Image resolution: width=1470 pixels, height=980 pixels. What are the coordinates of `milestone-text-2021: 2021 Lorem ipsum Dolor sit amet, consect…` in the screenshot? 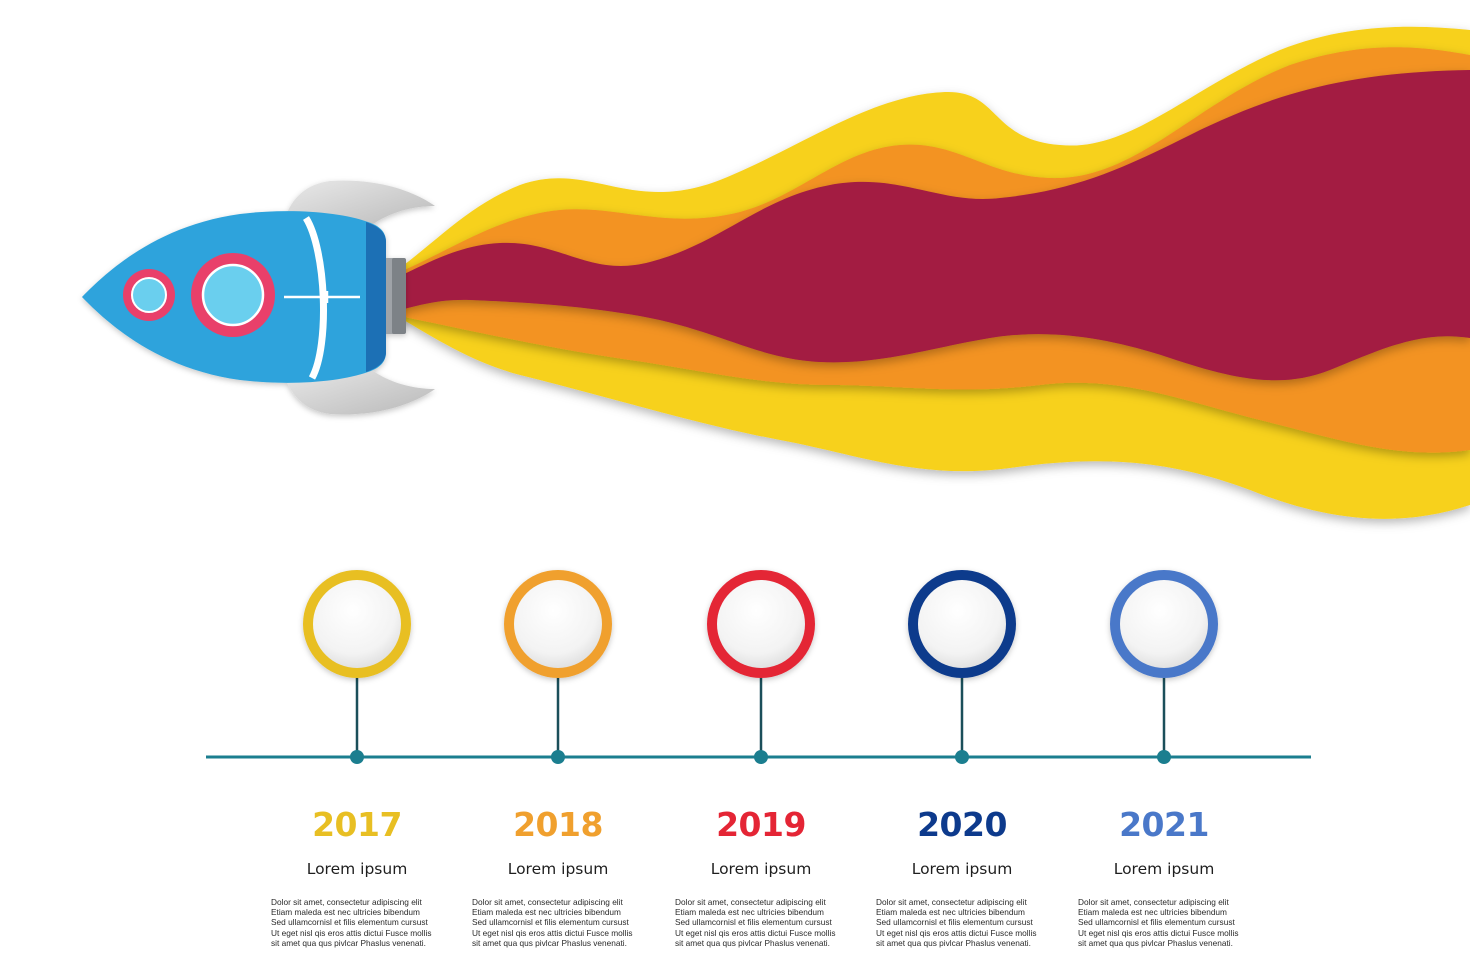 It's located at (1164, 875).